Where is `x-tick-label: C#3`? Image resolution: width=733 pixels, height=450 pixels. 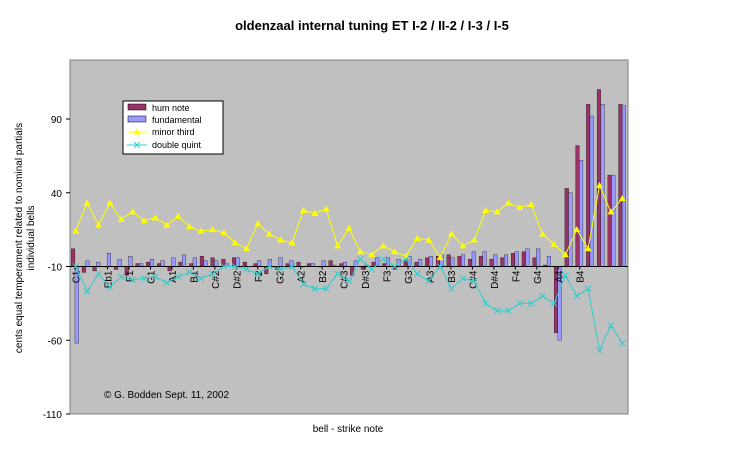 x-tick-label: C#3 is located at coordinates (345, 279).